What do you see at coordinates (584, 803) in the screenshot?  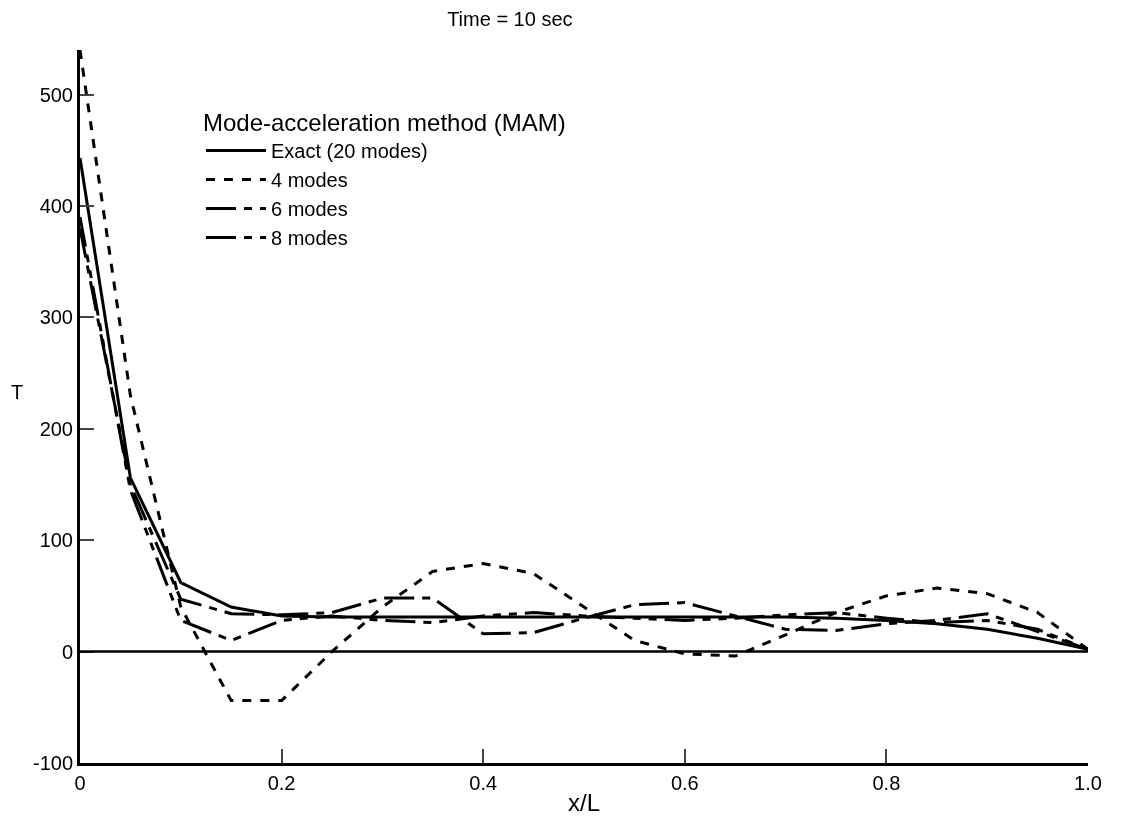 I see `x-axis-title: x/L` at bounding box center [584, 803].